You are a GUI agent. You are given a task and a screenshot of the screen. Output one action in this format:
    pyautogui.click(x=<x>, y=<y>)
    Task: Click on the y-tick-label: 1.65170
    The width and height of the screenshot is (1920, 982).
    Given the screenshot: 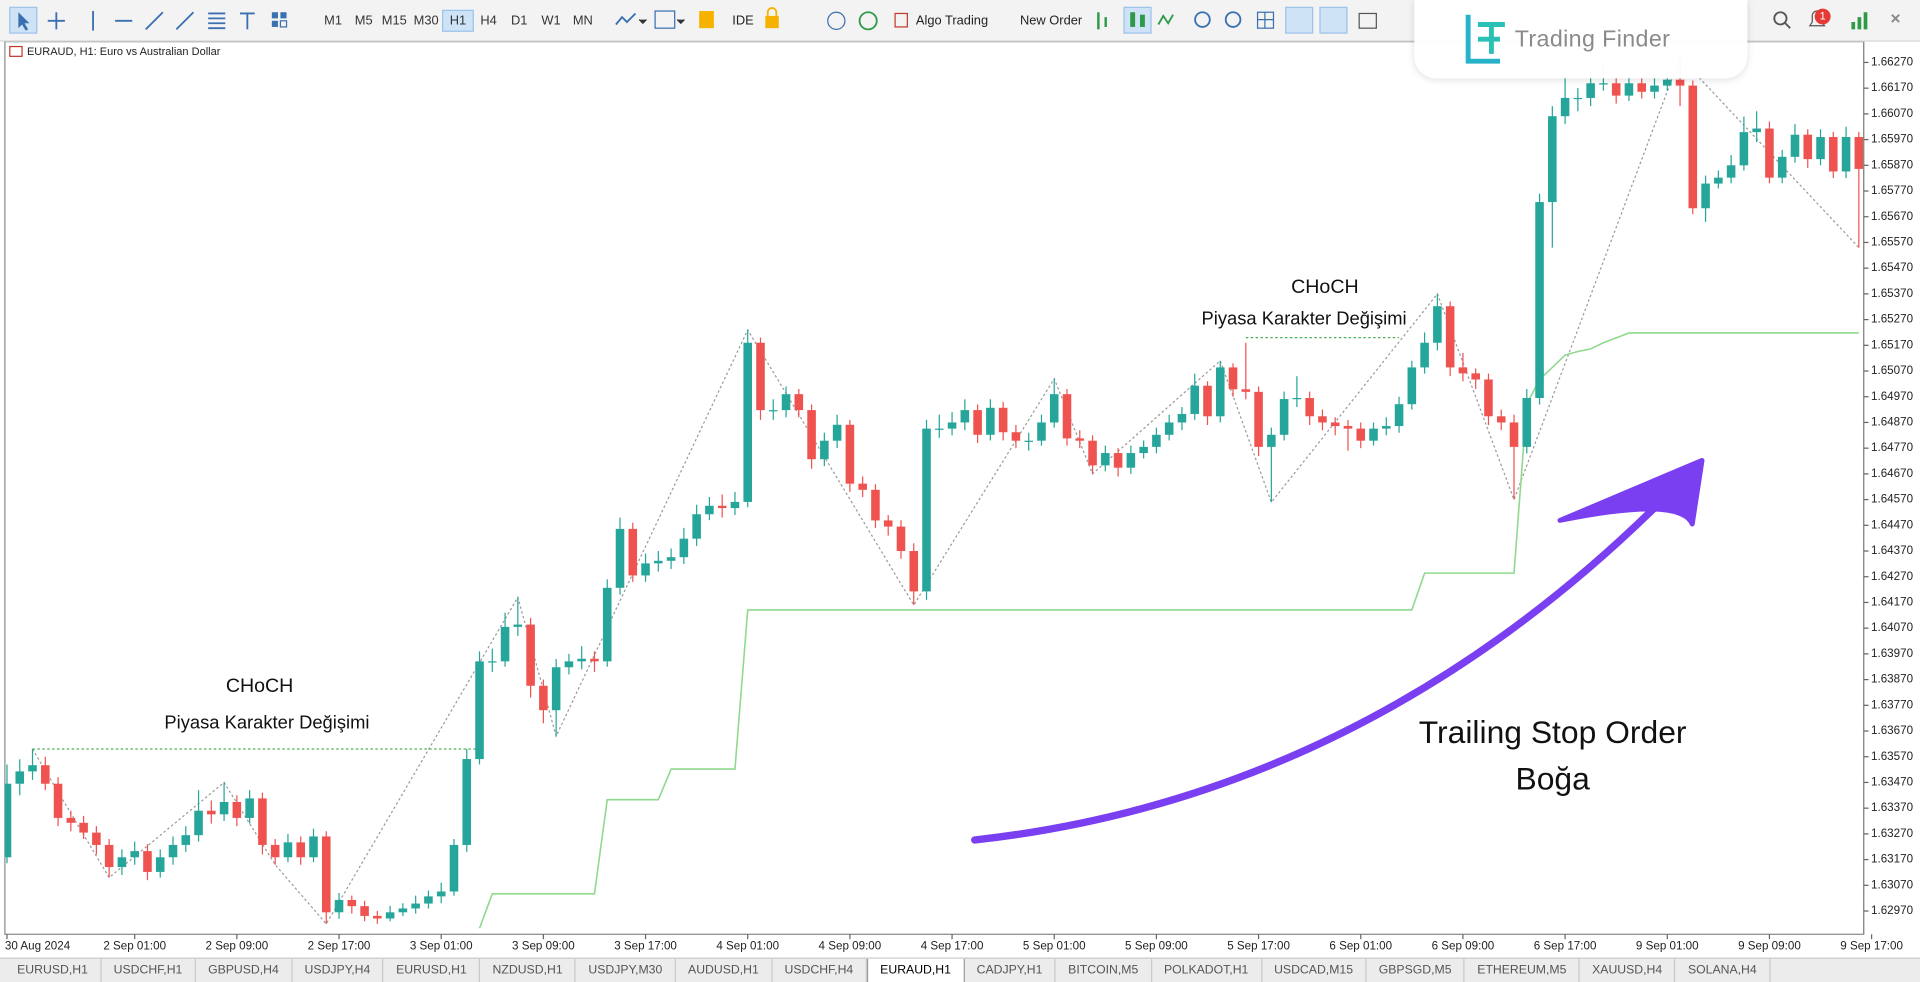 What is the action you would take?
    pyautogui.click(x=1892, y=344)
    